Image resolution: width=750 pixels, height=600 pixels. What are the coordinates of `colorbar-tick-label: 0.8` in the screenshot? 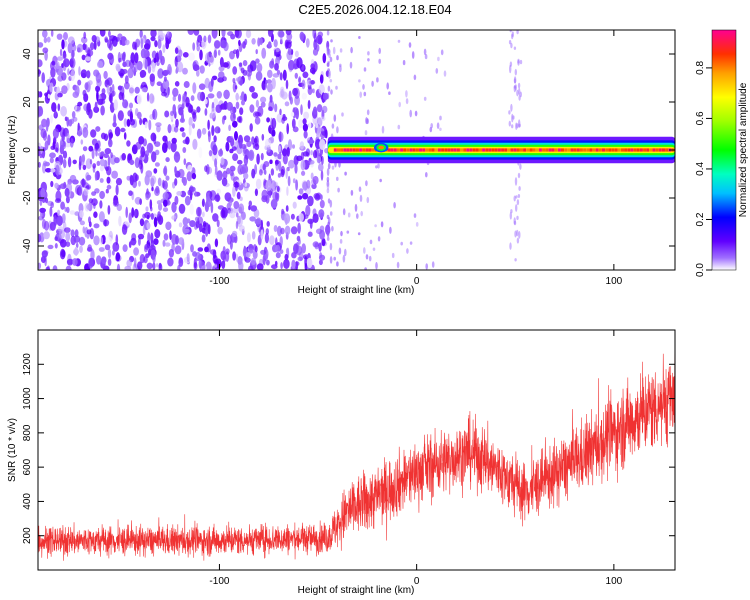 It's located at (700, 68).